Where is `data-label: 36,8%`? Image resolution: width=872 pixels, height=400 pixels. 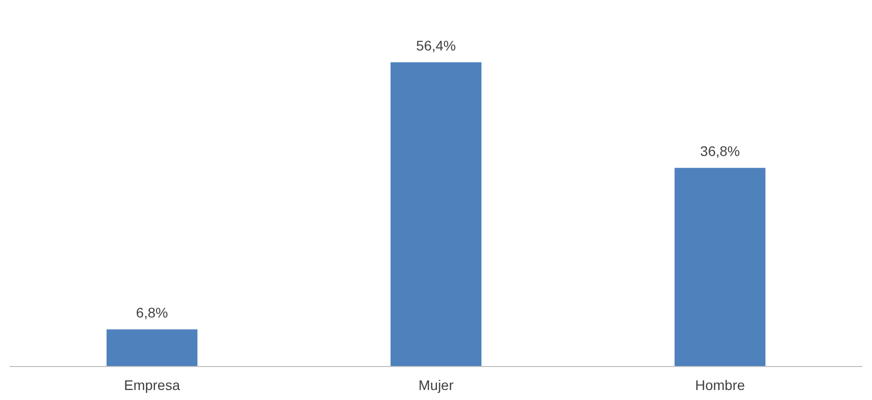
data-label: 36,8% is located at coordinates (720, 150).